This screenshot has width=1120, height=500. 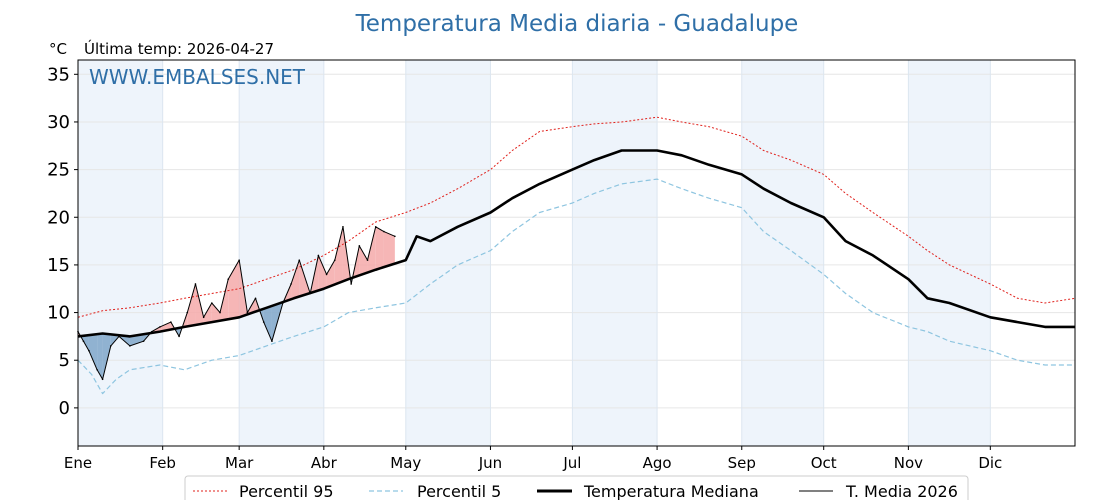 I want to click on watermark: WWW.EMBALSES.NET, so click(x=197, y=77).